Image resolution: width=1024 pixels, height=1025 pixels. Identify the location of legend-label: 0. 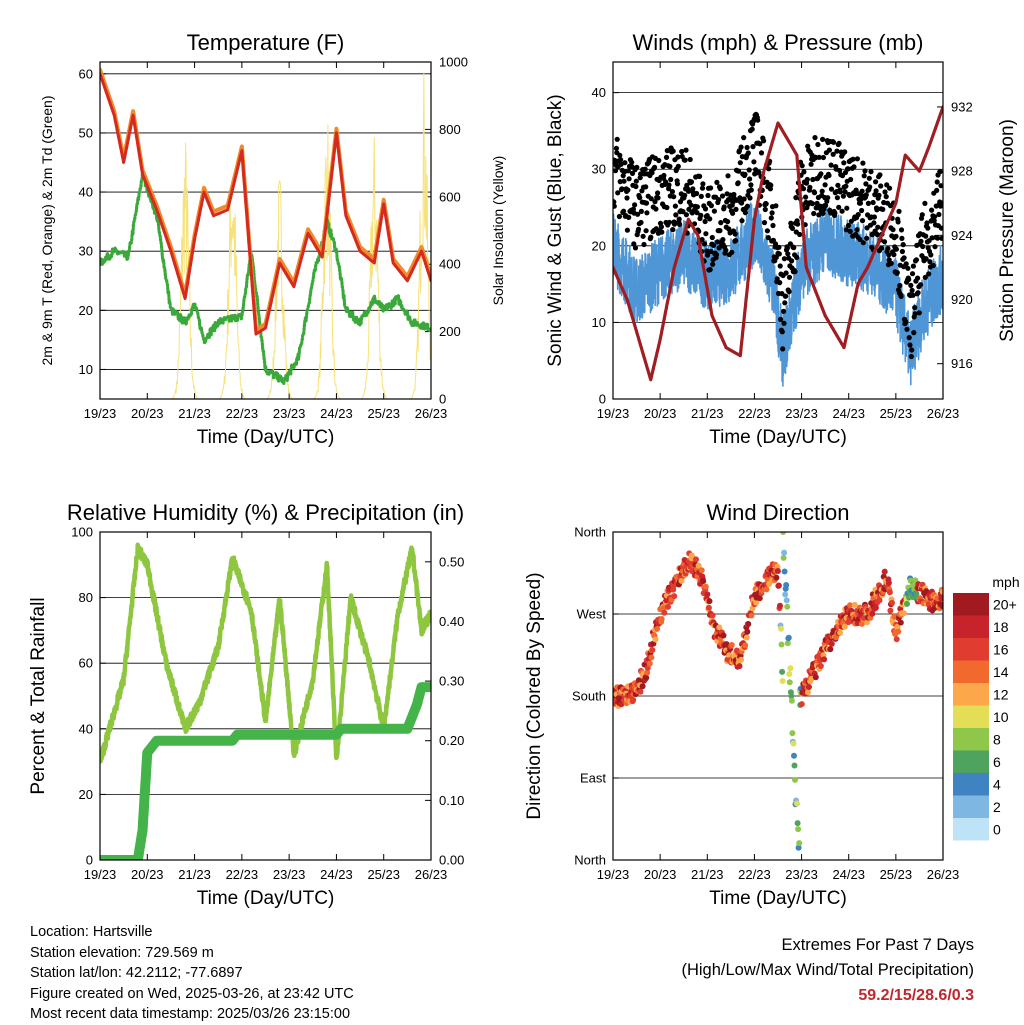
(997, 829).